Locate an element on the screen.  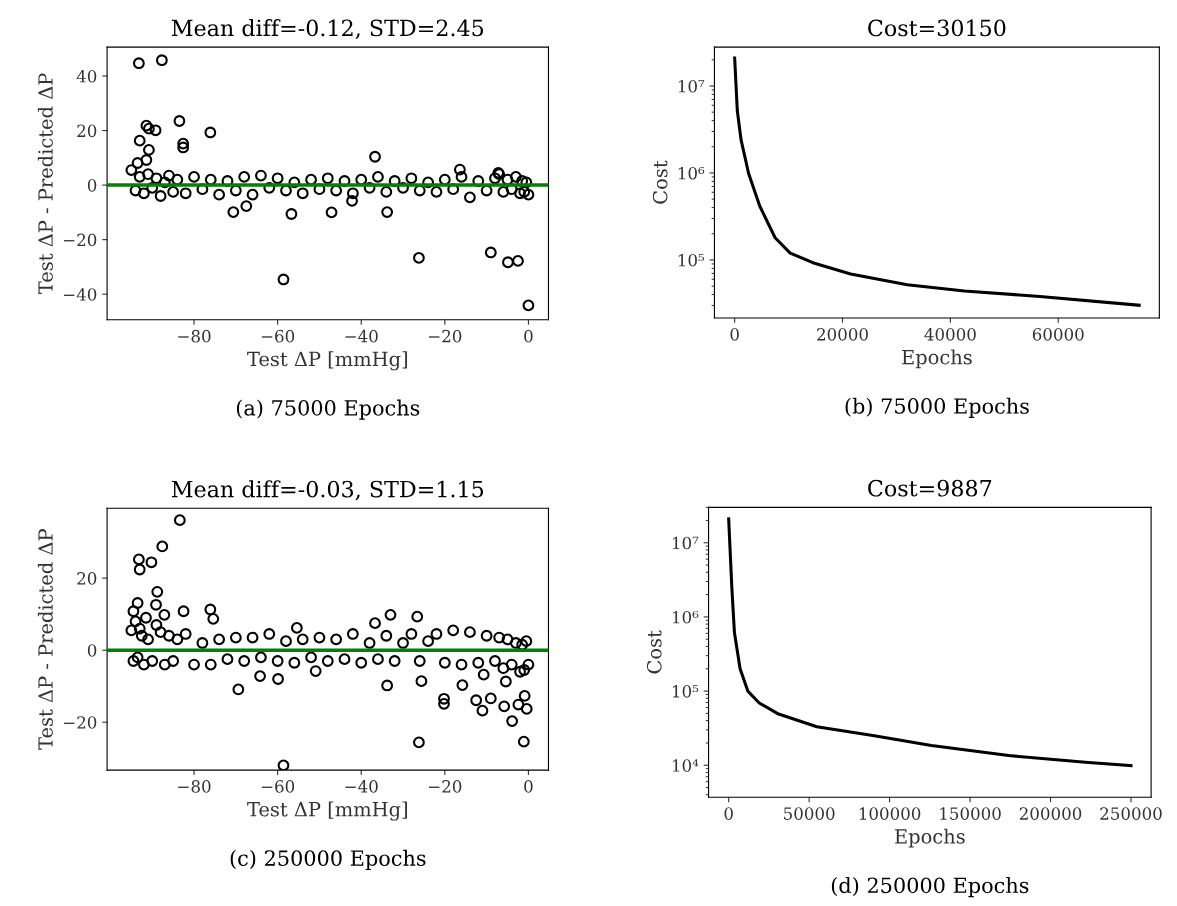
y-tick-label: 20 is located at coordinates (87, 131).